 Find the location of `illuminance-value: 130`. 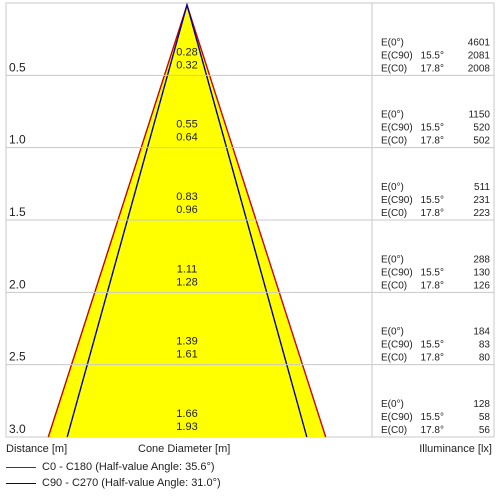

illuminance-value: 130 is located at coordinates (481, 272).